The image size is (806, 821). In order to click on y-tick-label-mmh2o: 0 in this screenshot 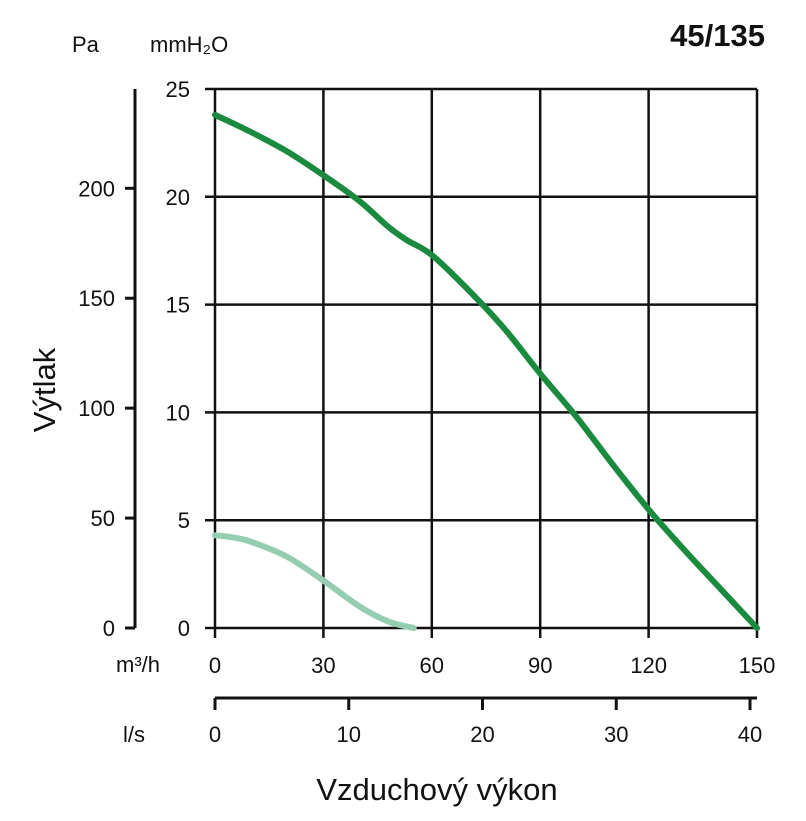, I will do `click(184, 628)`.